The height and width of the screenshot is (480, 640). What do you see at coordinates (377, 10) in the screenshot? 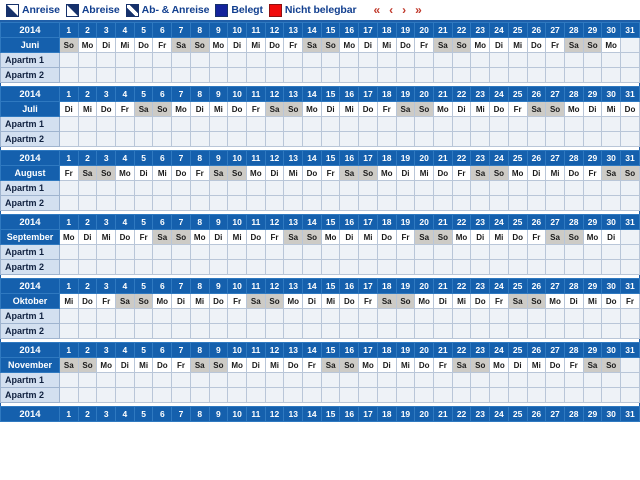
I see `nav-first-icon: «` at bounding box center [377, 10].